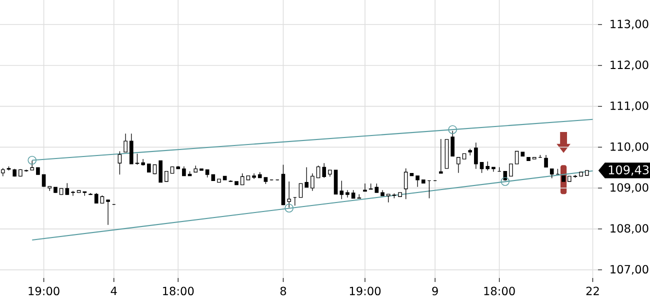 The image size is (650, 300). I want to click on text: 109,43, so click(628, 170).